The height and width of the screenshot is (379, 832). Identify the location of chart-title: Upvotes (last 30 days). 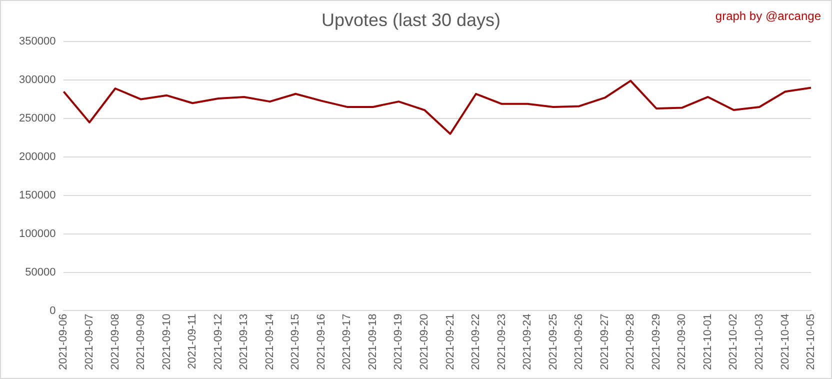
(411, 20).